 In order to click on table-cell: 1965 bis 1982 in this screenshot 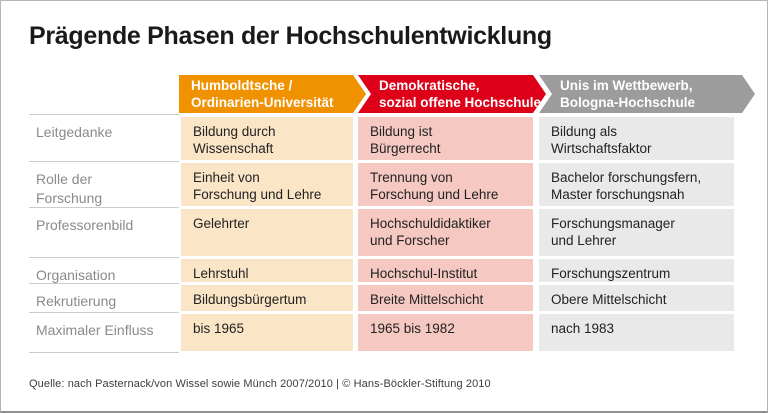, I will do `click(445, 332)`.